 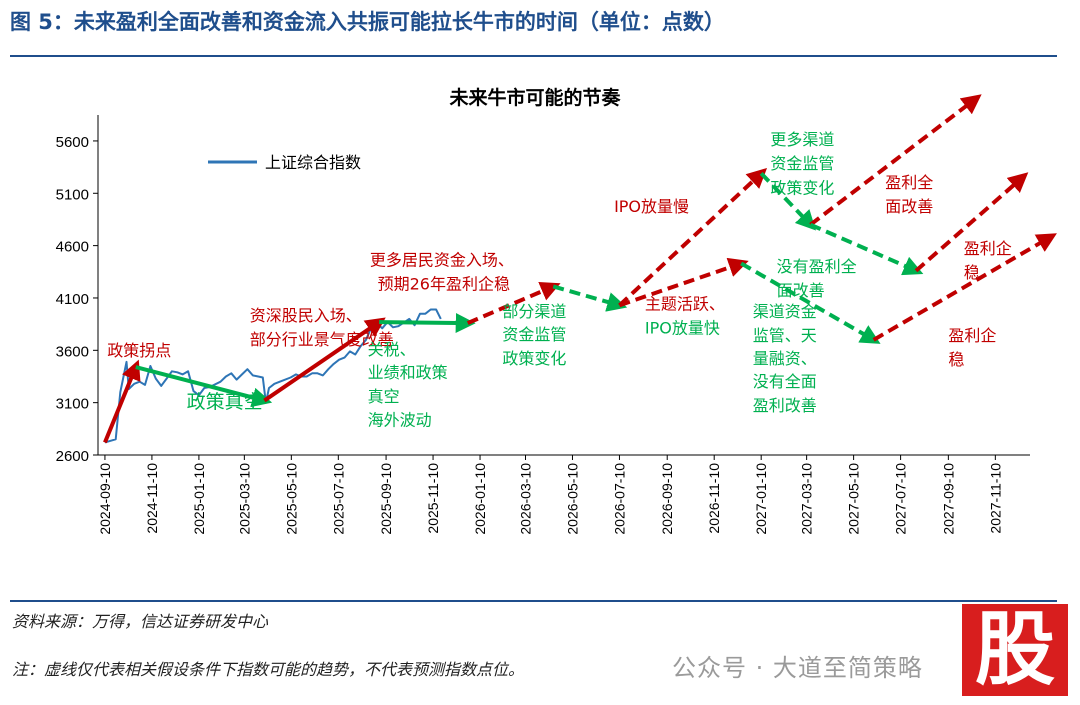 I want to click on annotation-29: 没有全面, so click(x=785, y=381).